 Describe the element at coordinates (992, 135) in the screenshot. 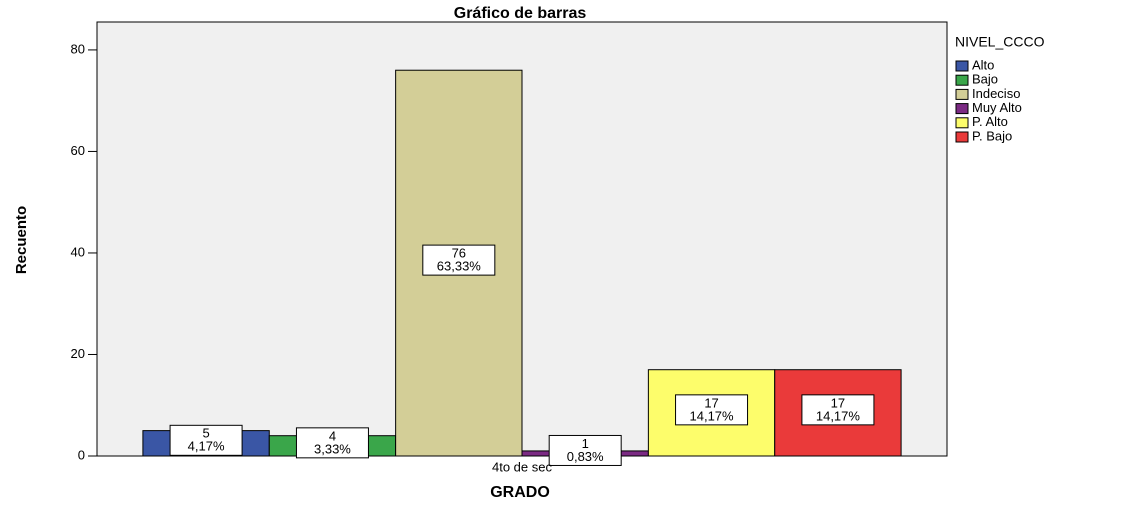

I see `legend-label: P. Bajo` at that location.